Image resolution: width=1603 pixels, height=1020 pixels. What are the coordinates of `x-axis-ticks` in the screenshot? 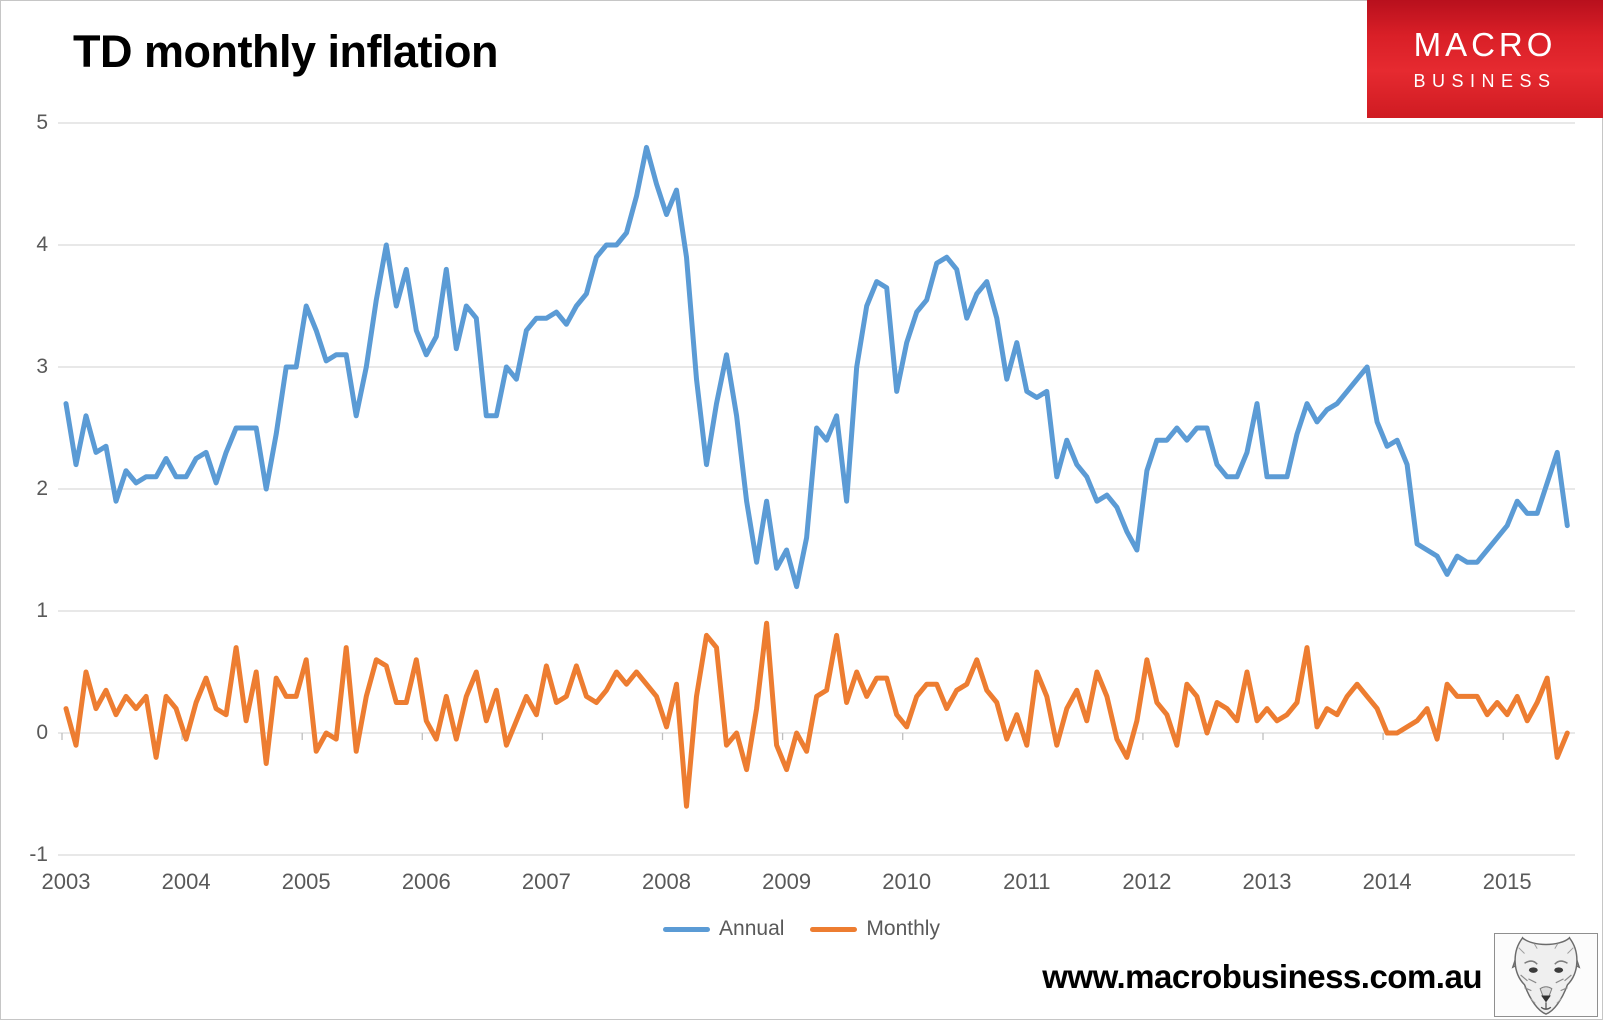 It's located at (782, 736).